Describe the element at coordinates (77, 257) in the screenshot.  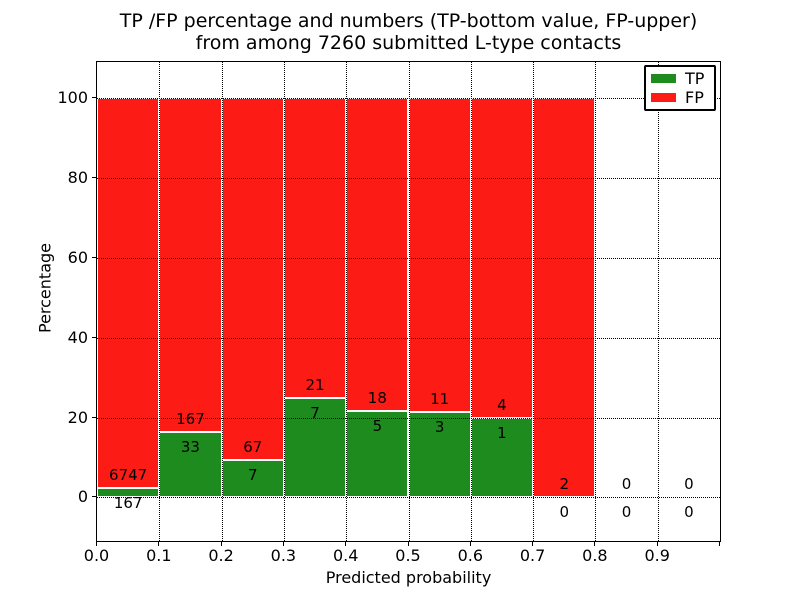
I see `y-tick-label-60: 60` at that location.